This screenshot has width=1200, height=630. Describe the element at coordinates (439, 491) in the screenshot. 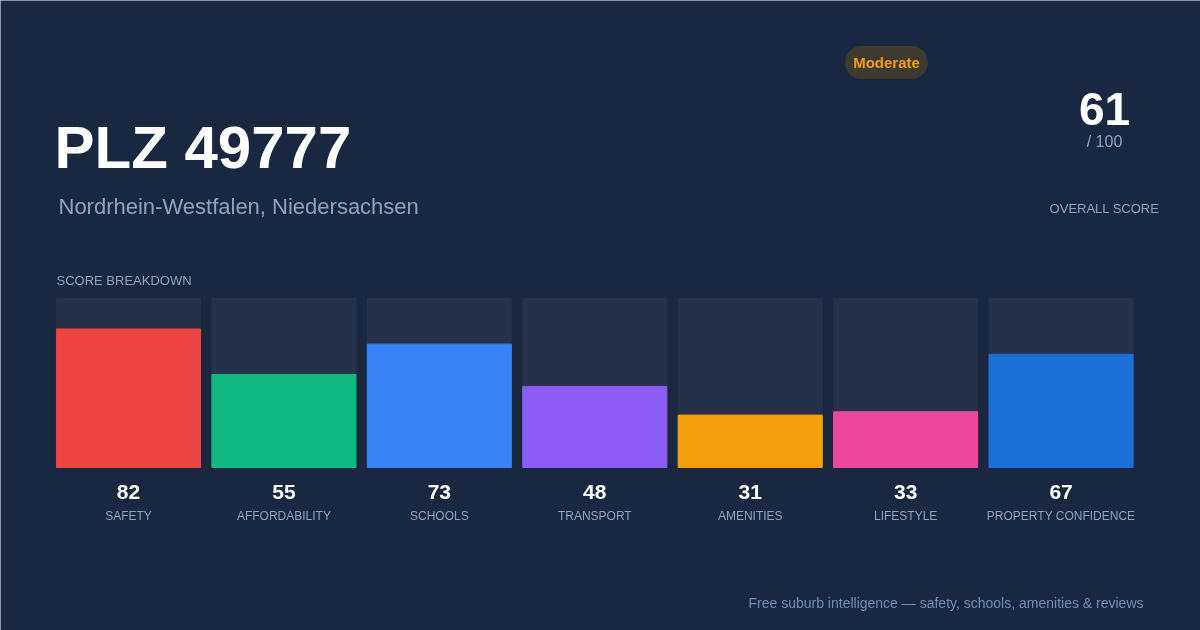

I see `data-label: 73` at that location.